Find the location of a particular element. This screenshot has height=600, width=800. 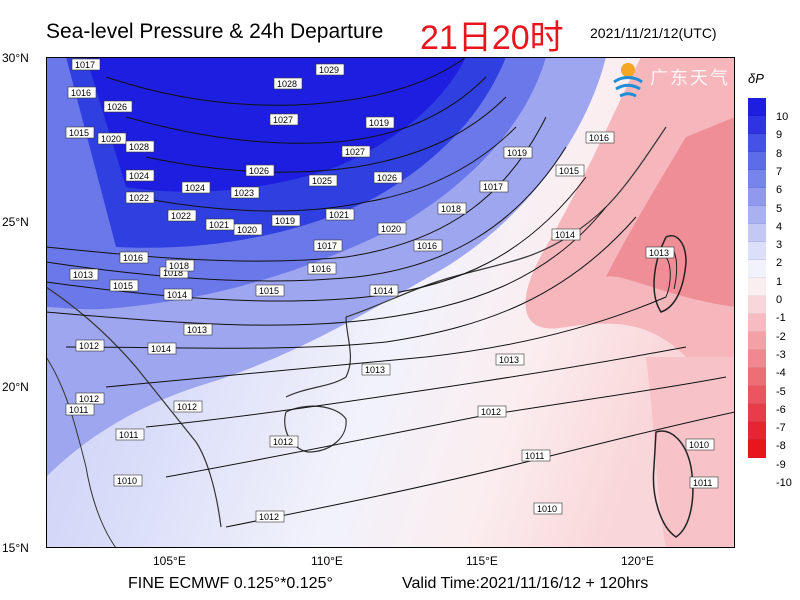

weather-logo-text: 广东天气 is located at coordinates (690, 78).